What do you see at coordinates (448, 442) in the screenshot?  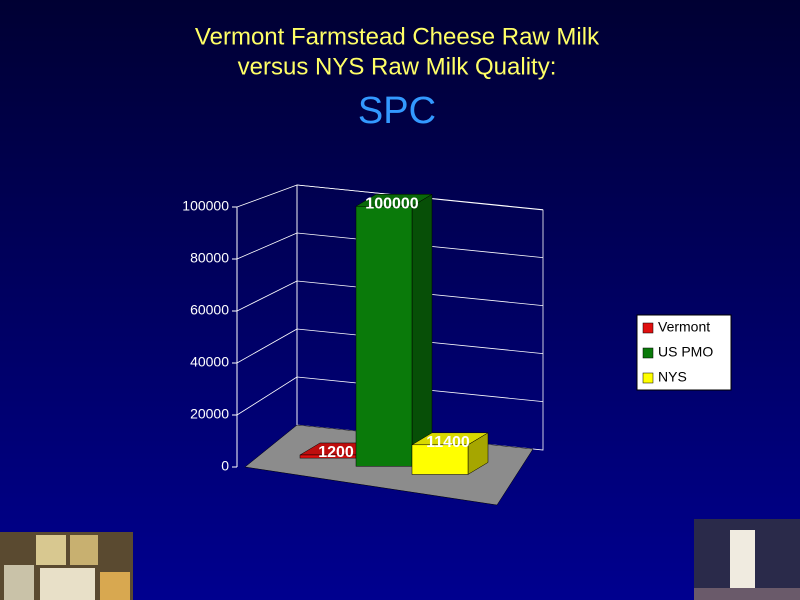 I see `data-label: 11400` at bounding box center [448, 442].